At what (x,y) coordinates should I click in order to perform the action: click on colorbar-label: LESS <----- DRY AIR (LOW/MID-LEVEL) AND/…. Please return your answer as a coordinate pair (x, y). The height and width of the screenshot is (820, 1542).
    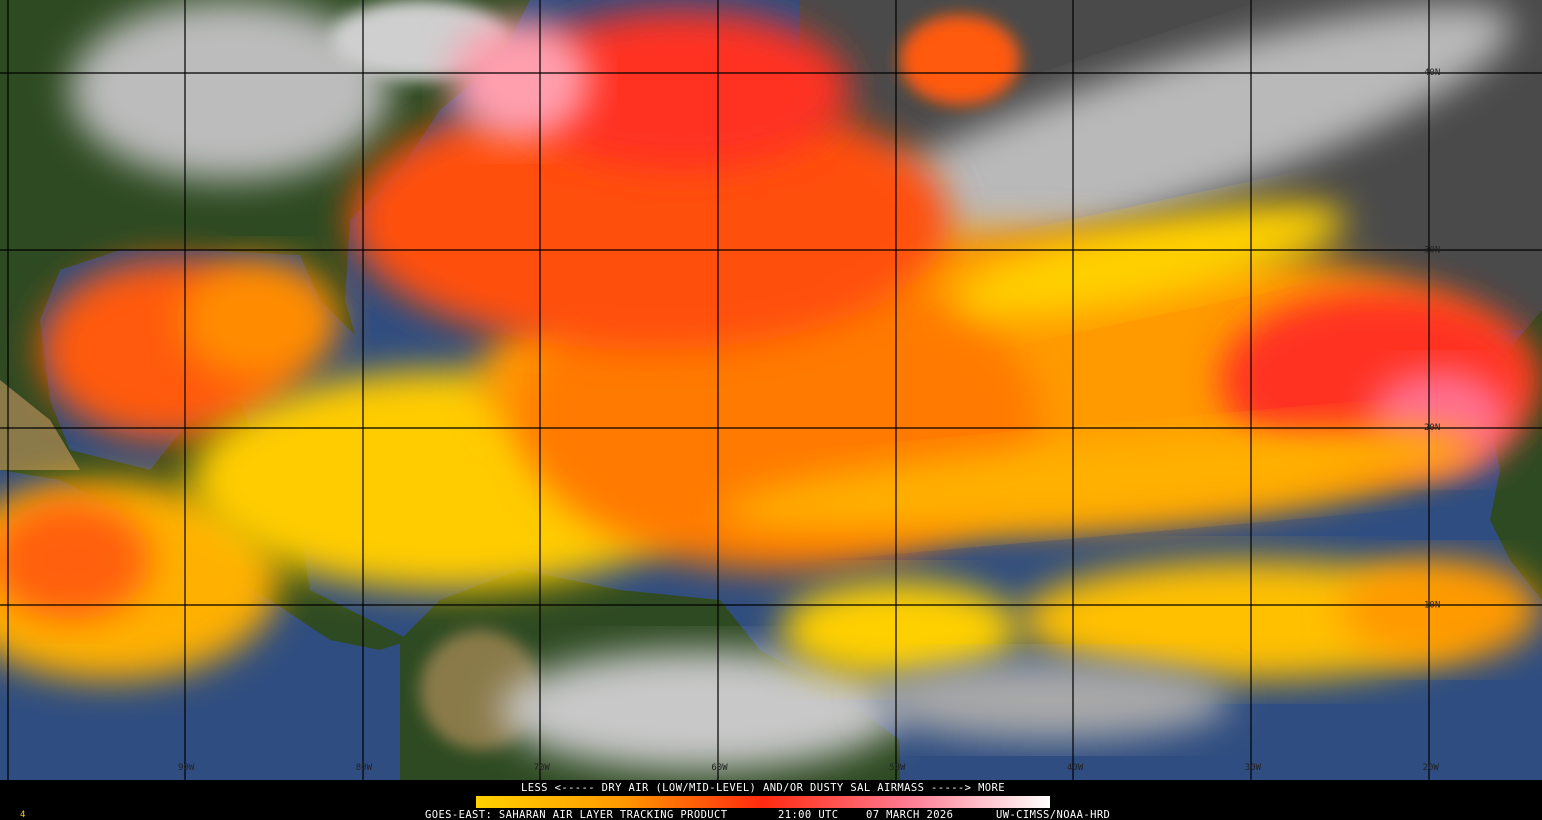
    Looking at the image, I should click on (763, 788).